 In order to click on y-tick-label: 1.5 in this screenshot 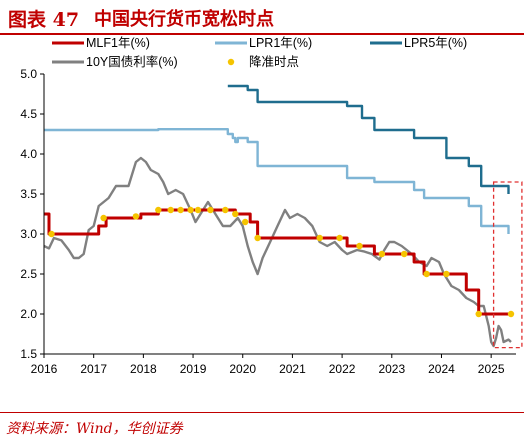, I will do `click(28, 354)`.